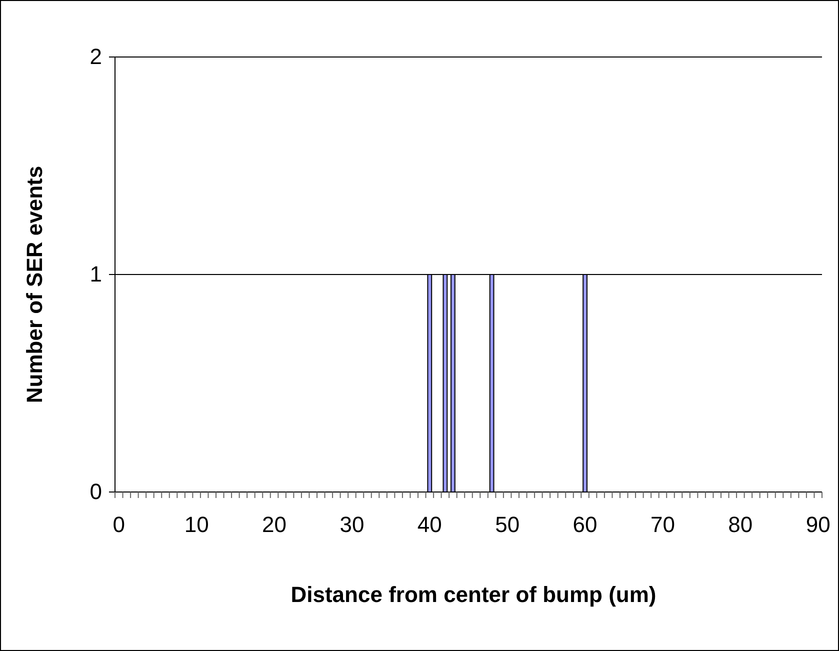 This screenshot has height=651, width=839. I want to click on x-axis-title: Distance from center of bump (um), so click(473, 594).